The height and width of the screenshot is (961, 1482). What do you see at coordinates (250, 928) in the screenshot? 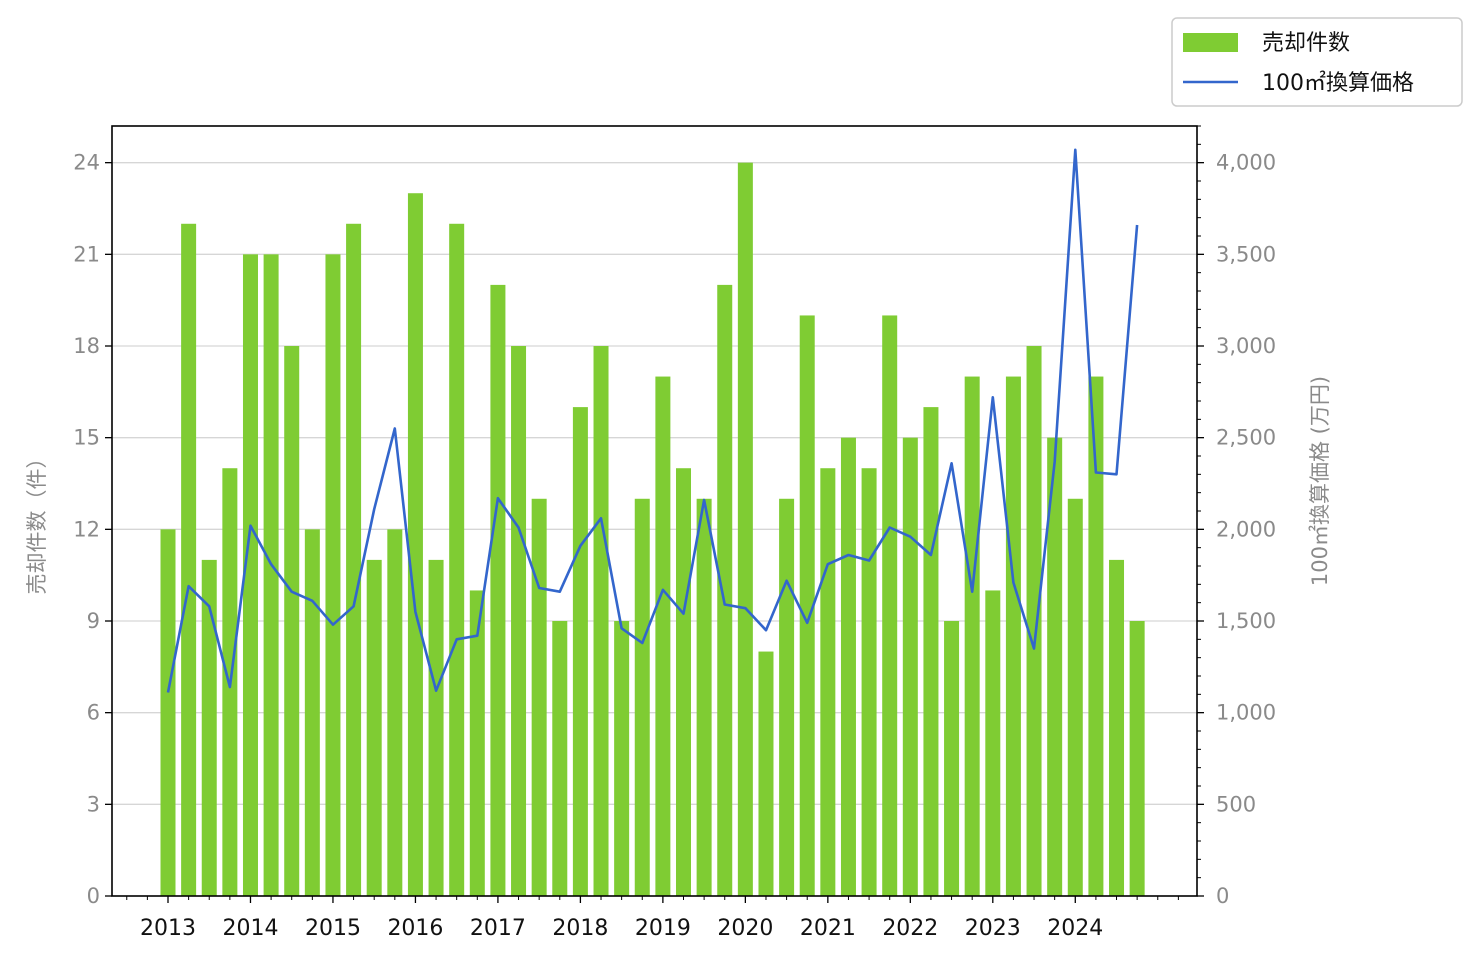
I see `x-tick-label: 2014` at bounding box center [250, 928].